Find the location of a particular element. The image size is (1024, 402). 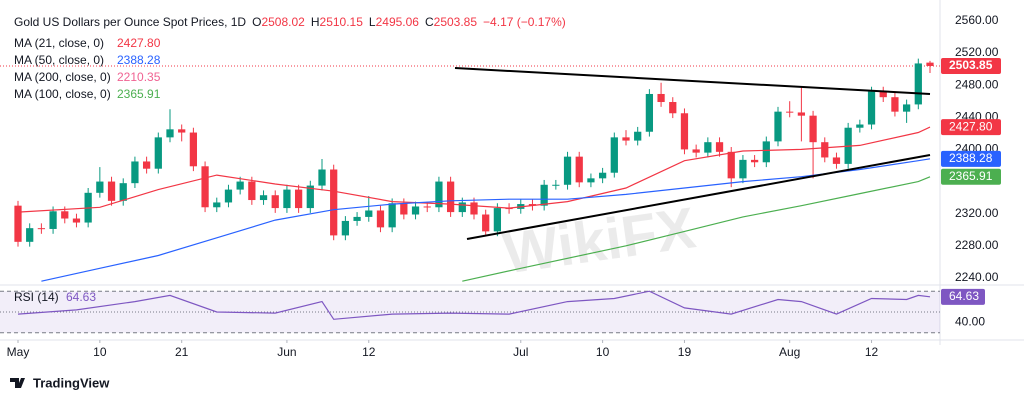

ohlc-text: 2495.06 is located at coordinates (398, 22).